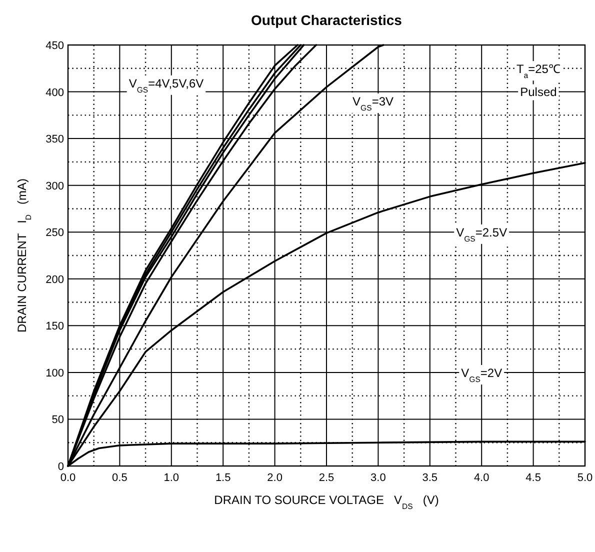  What do you see at coordinates (172, 478) in the screenshot?
I see `x-tick-label: 1.0` at bounding box center [172, 478].